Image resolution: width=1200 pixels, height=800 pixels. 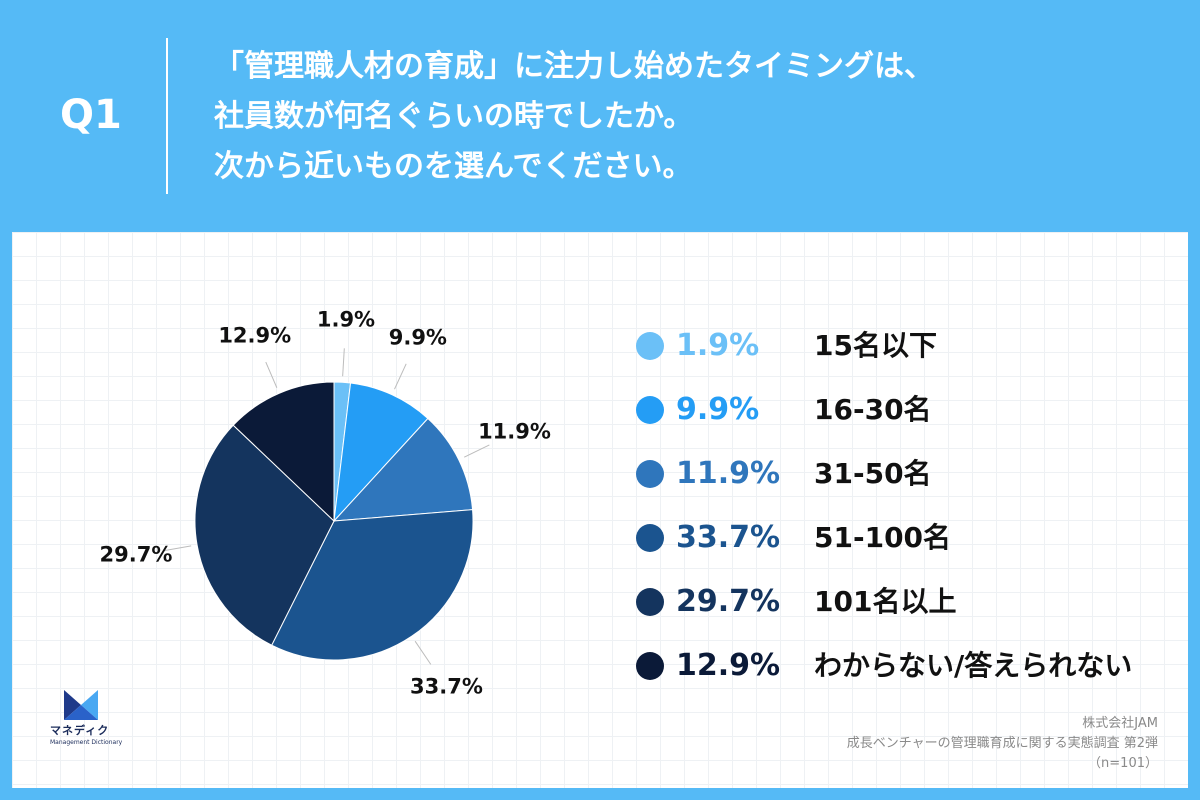 I want to click on legend-value: 33.7%, so click(x=728, y=537).